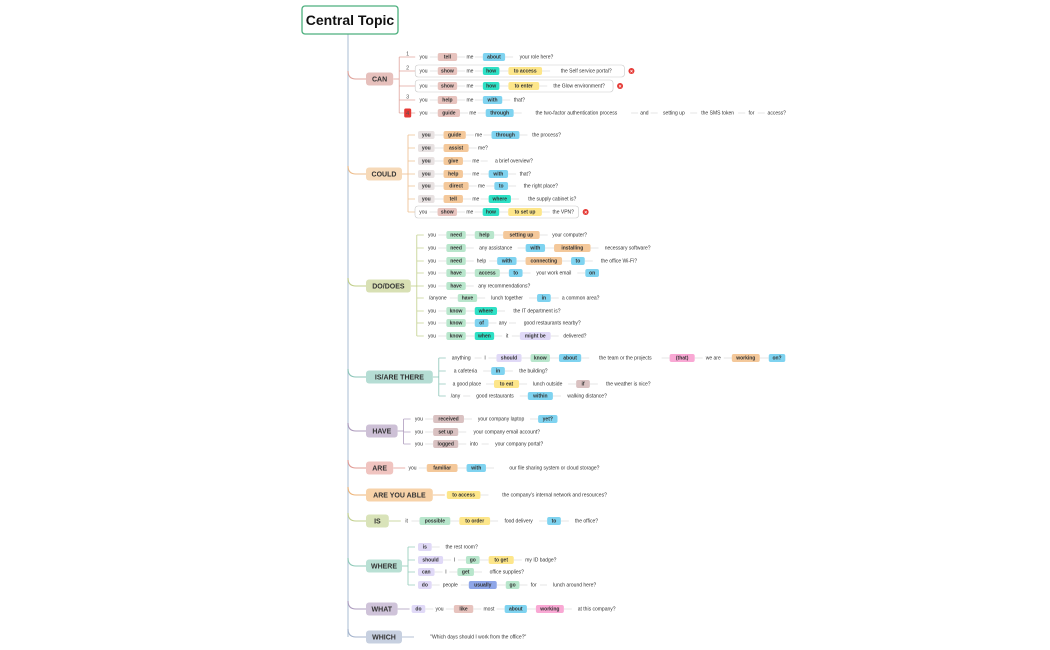 Image resolution: width=1050 pixels, height=650 pixels. Describe the element at coordinates (406, 521) in the screenshot. I see `word-it: it` at that location.